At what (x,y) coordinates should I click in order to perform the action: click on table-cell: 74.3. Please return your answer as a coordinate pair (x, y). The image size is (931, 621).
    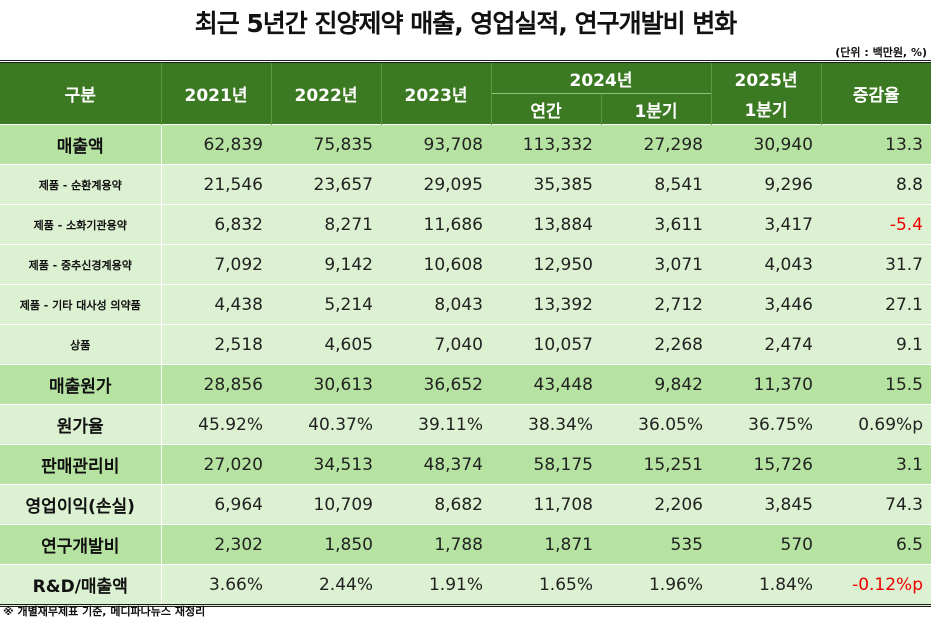
    Looking at the image, I should click on (876, 504).